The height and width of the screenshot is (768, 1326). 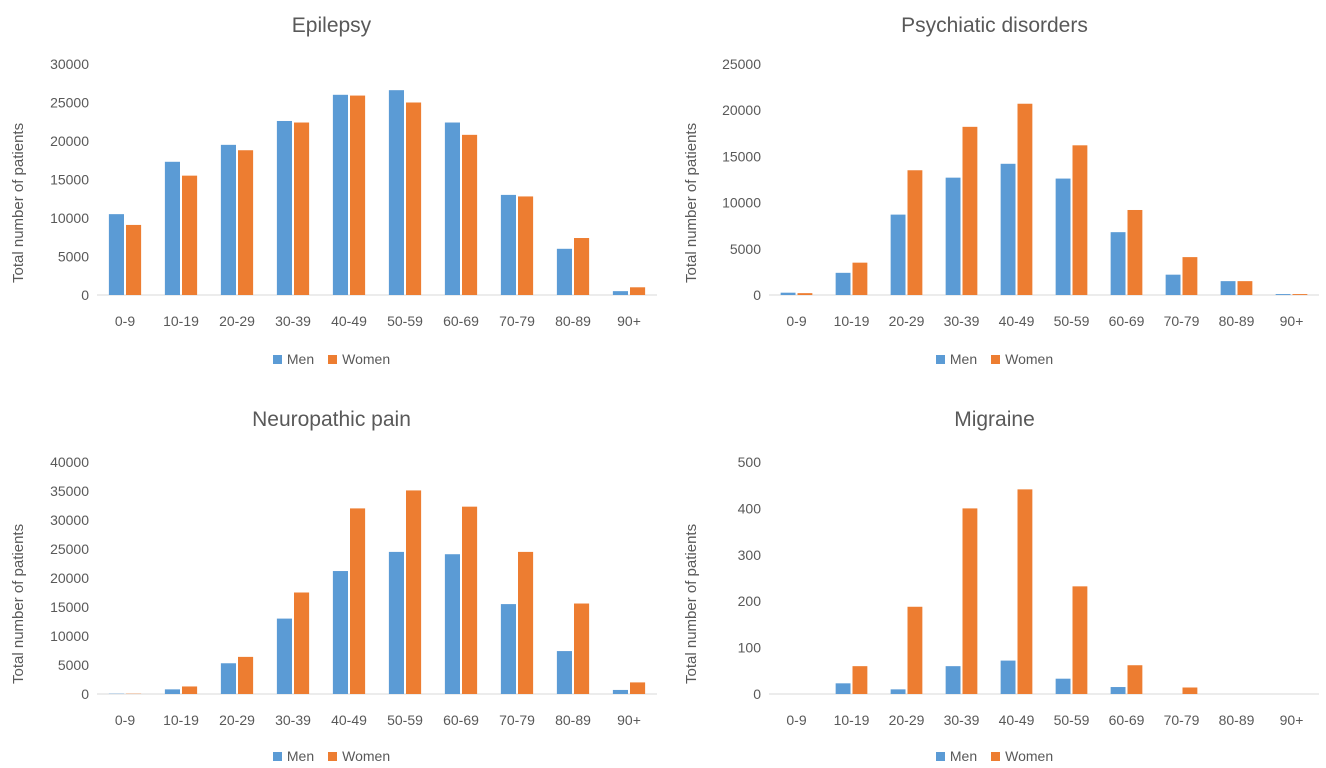 What do you see at coordinates (994, 419) in the screenshot?
I see `chart-title: Migraine` at bounding box center [994, 419].